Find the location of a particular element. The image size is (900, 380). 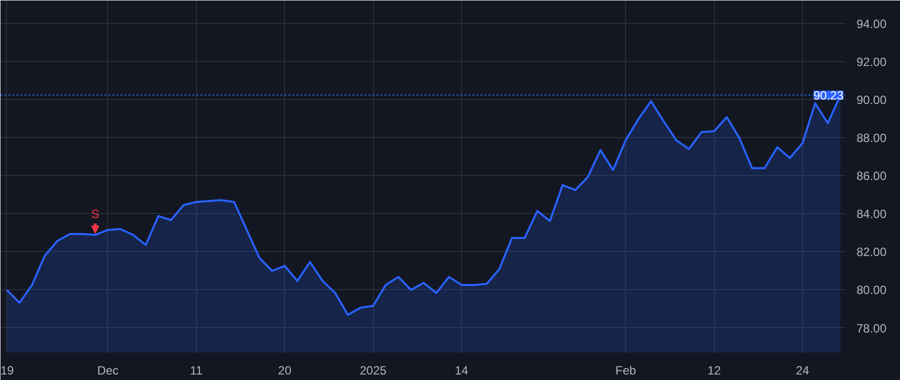

y-tick-label: 80.00 is located at coordinates (871, 290).